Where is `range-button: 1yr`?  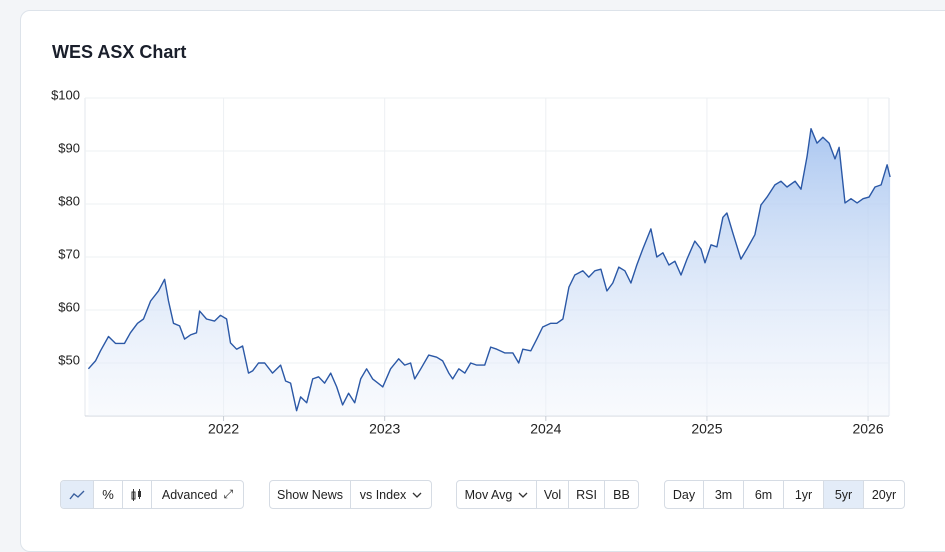 range-button: 1yr is located at coordinates (804, 494).